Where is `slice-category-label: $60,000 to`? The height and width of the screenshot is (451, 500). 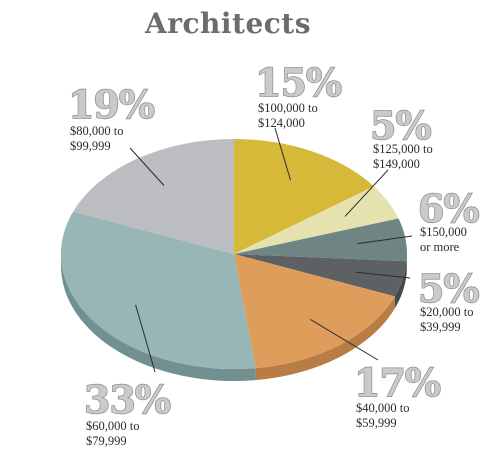
slice-category-label: $60,000 to is located at coordinates (112, 426).